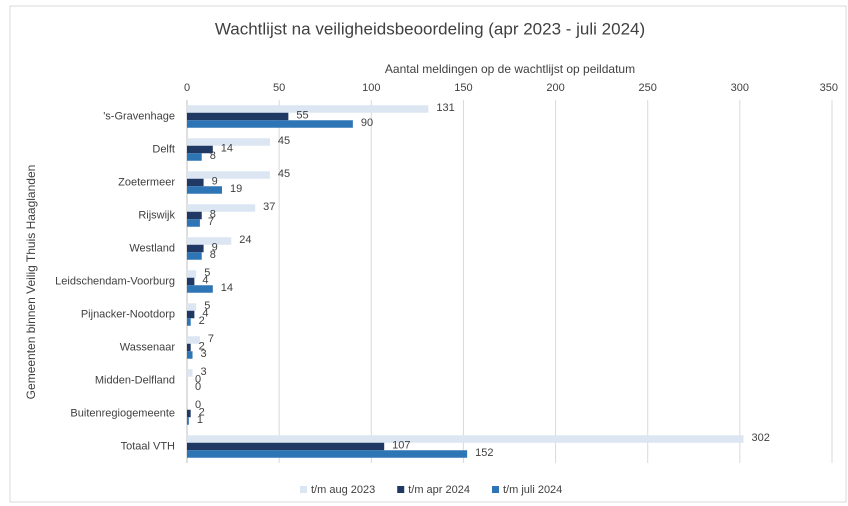 Image resolution: width=848 pixels, height=506 pixels. Describe the element at coordinates (139, 116) in the screenshot. I see `y-tick-label: 's-Gravenhage` at that location.